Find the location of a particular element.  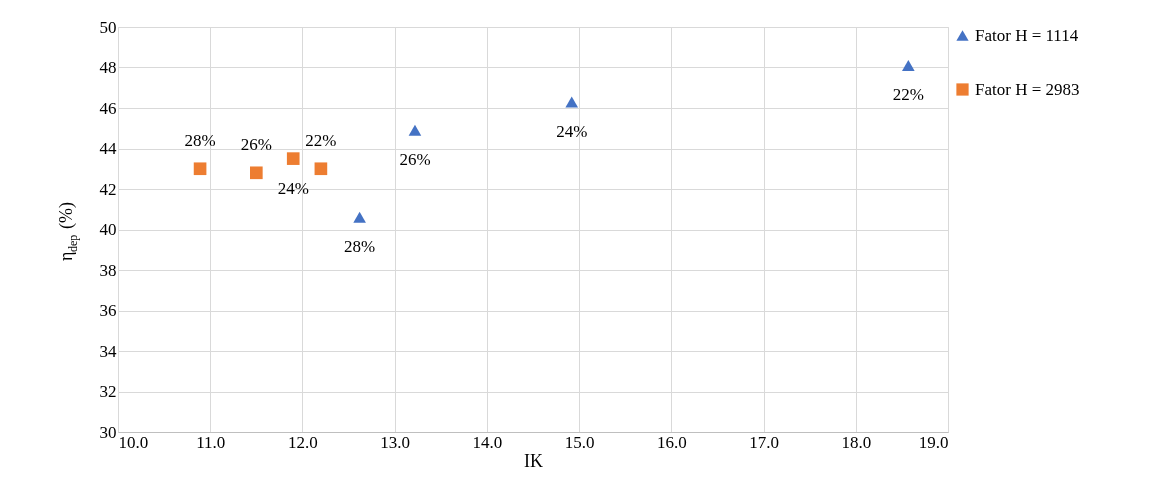

x-tick-label: 18.0 is located at coordinates (856, 442).